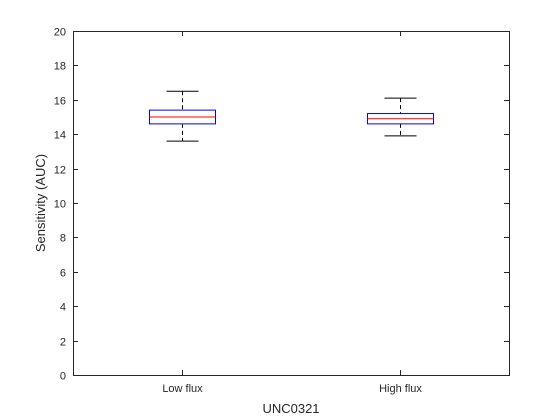  I want to click on y-tick-label: 6, so click(63, 274).